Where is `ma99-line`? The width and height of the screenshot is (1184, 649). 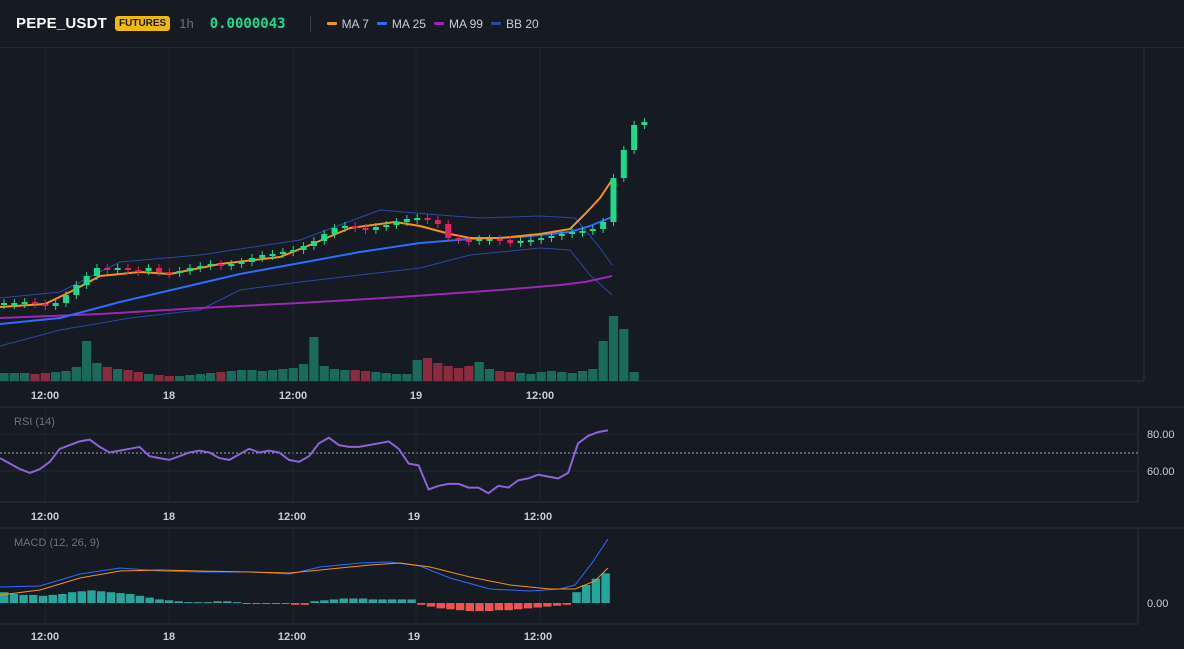
ma99-line is located at coordinates (306, 297).